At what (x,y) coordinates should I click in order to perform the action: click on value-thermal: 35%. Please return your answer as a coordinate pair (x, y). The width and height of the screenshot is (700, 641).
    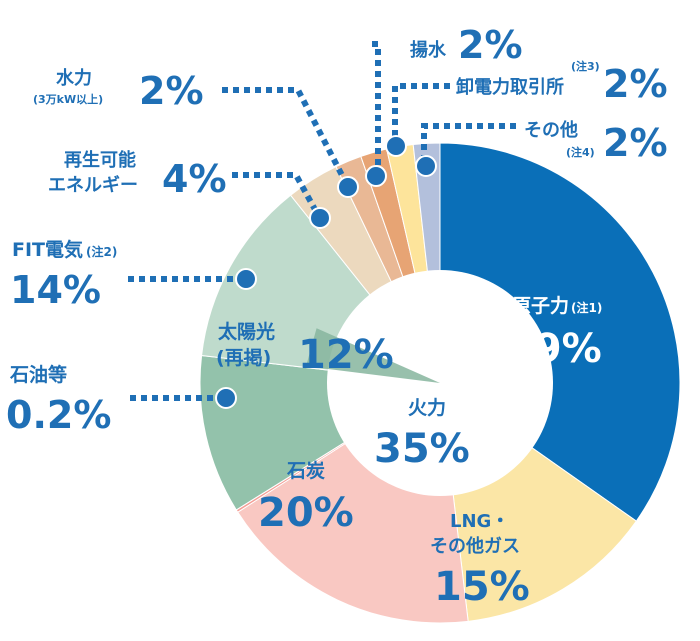
    Looking at the image, I should click on (422, 449).